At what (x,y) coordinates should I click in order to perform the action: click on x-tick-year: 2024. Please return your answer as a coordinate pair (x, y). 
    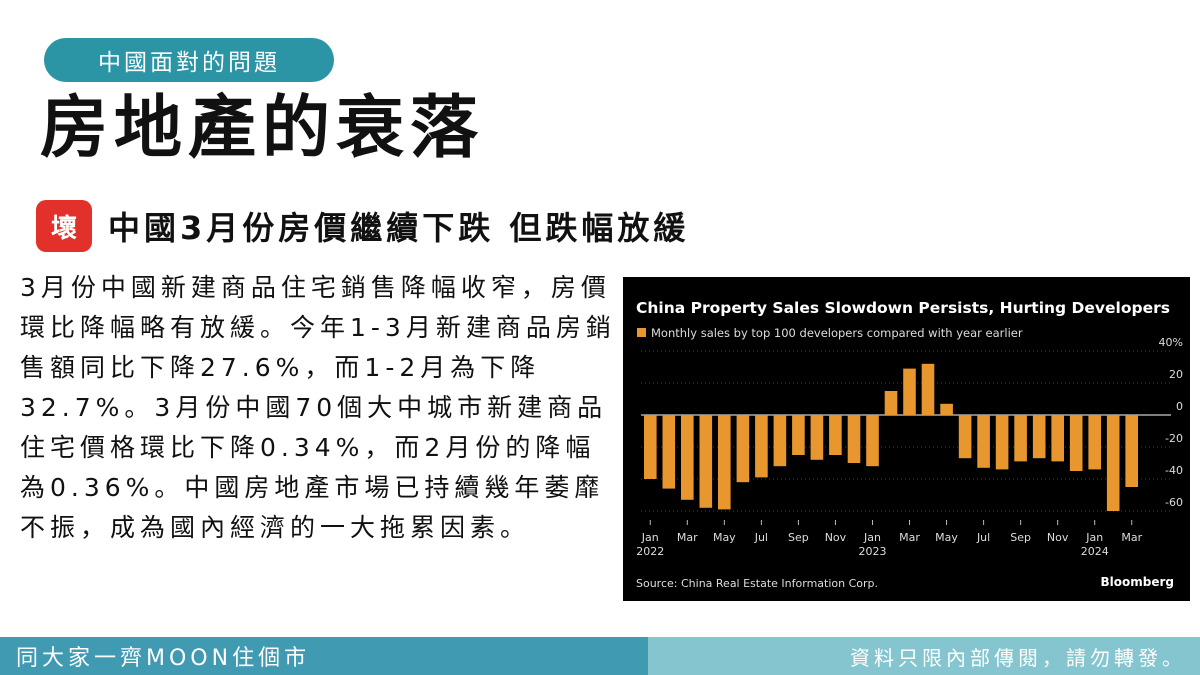
    Looking at the image, I should click on (1095, 551).